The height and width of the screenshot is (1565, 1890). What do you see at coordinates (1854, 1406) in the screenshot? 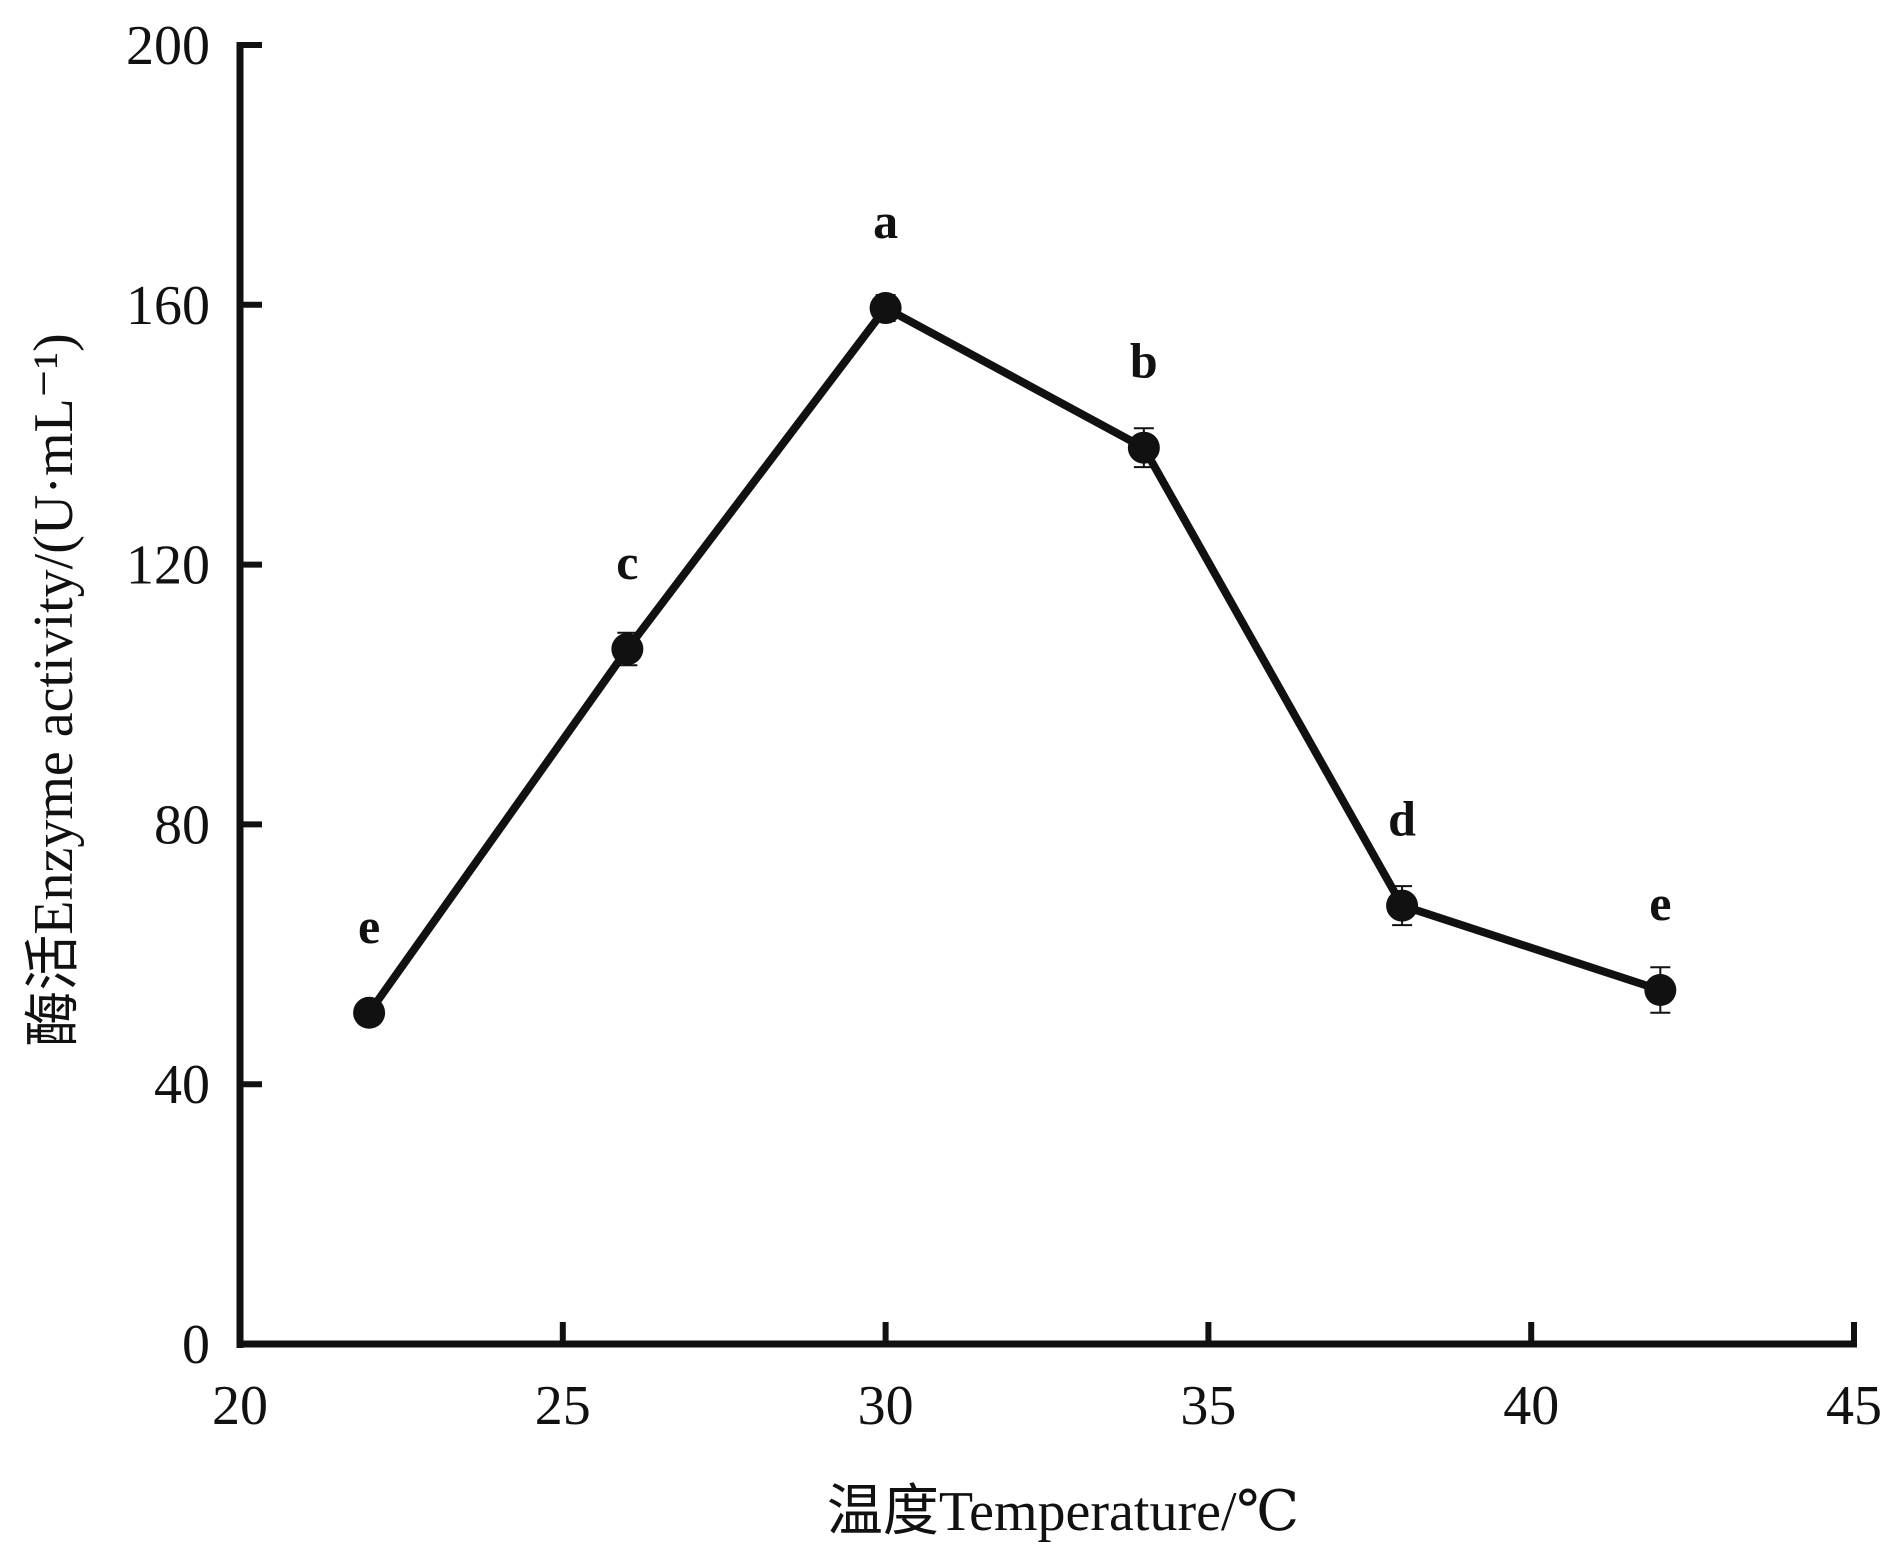
I see `x-tick-label: 45` at bounding box center [1854, 1406].